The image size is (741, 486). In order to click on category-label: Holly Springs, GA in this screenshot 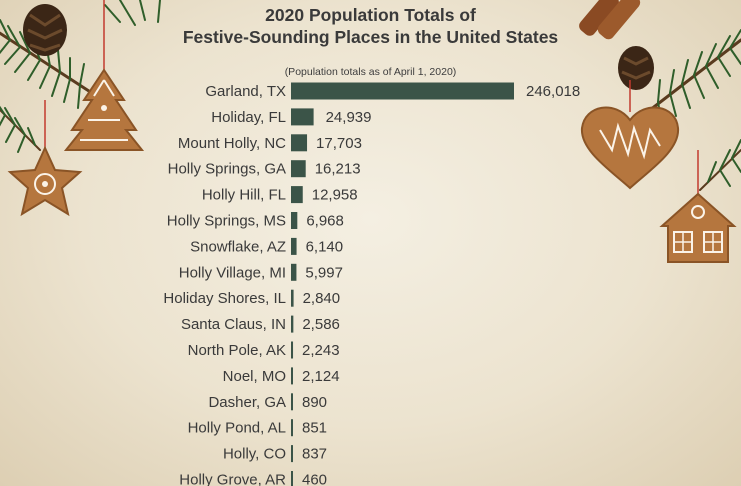, I will do `click(227, 169)`.